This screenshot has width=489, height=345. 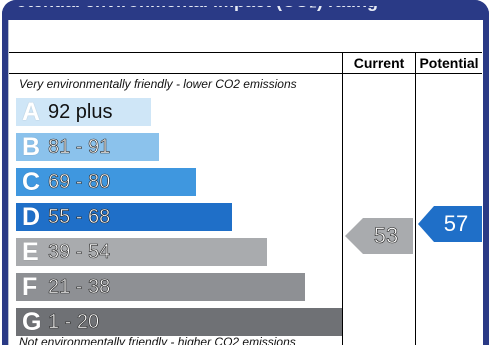 What do you see at coordinates (386, 236) in the screenshot?
I see `current-rating-value: 53` at bounding box center [386, 236].